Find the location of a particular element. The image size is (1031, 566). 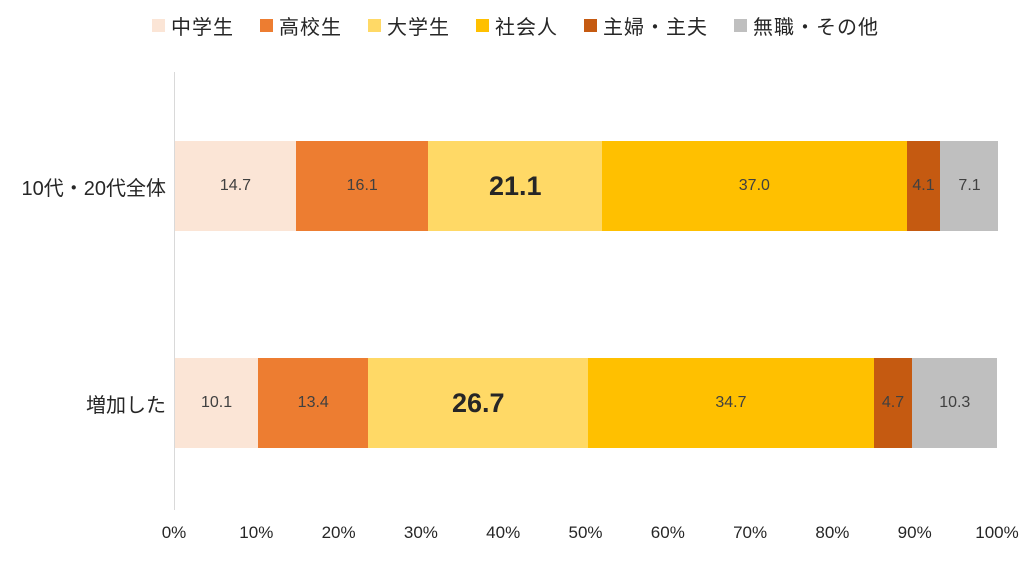

bar-segment: 7.1 is located at coordinates (969, 186).